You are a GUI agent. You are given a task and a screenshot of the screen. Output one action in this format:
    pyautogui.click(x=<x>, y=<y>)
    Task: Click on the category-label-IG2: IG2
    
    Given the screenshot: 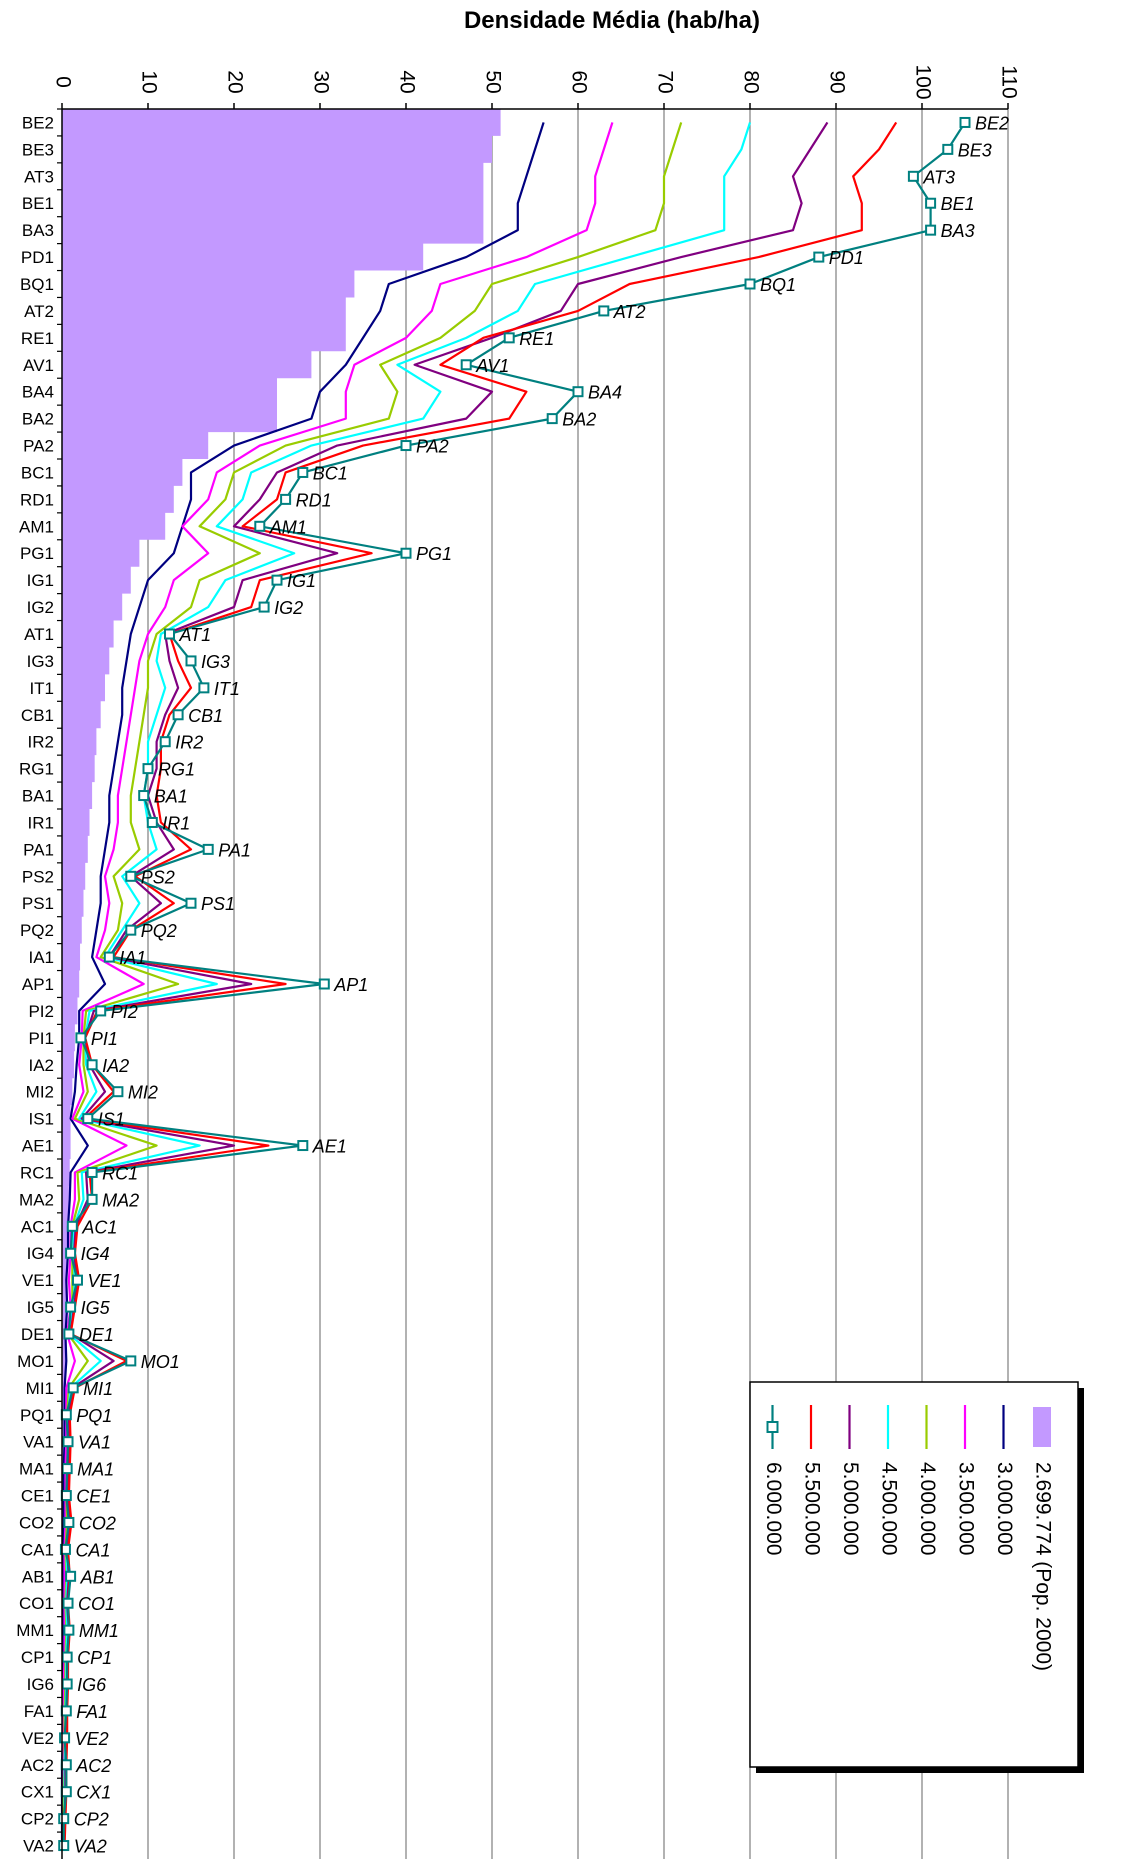 What is the action you would take?
    pyautogui.click(x=40, y=607)
    